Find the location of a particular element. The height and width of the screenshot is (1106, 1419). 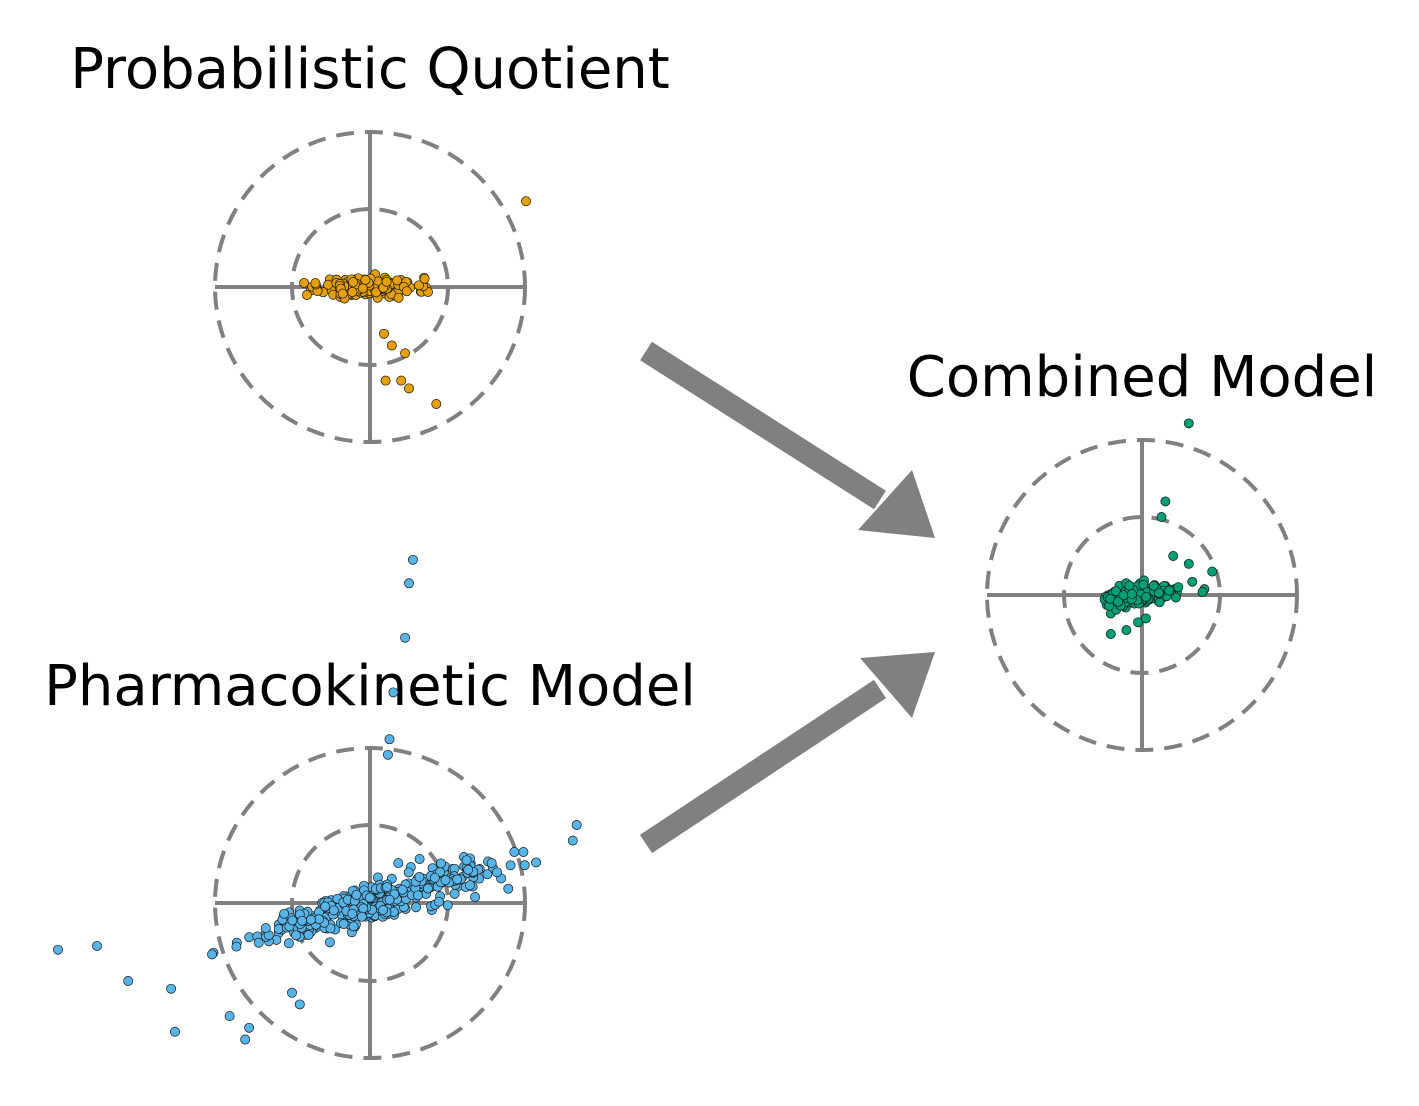

combined-points is located at coordinates (1158, 528).